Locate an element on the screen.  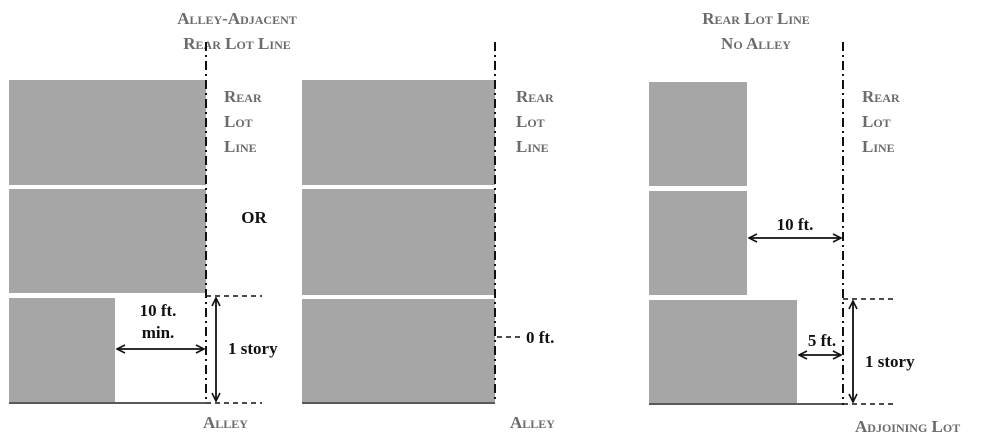
setback-5ft-label: 5 ft. is located at coordinates (822, 340).